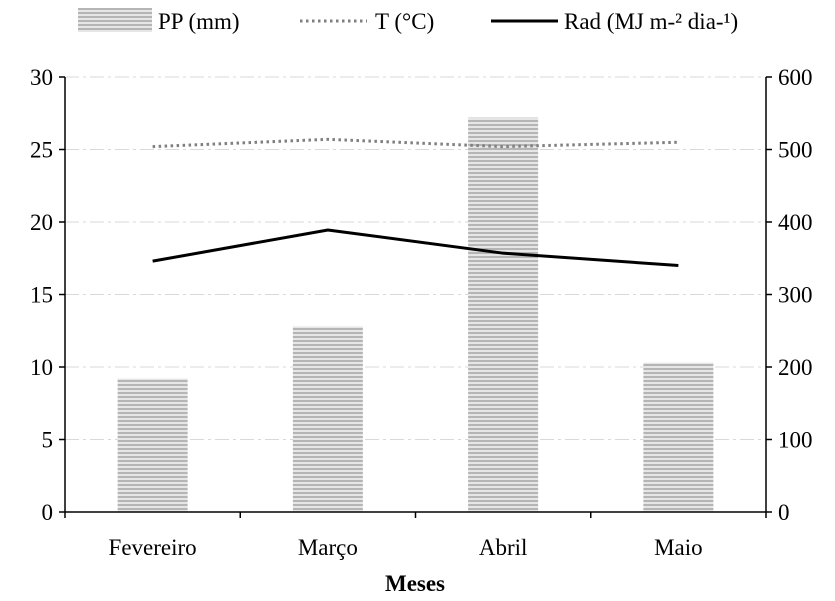 The height and width of the screenshot is (601, 835). I want to click on series-lines, so click(416, 202).